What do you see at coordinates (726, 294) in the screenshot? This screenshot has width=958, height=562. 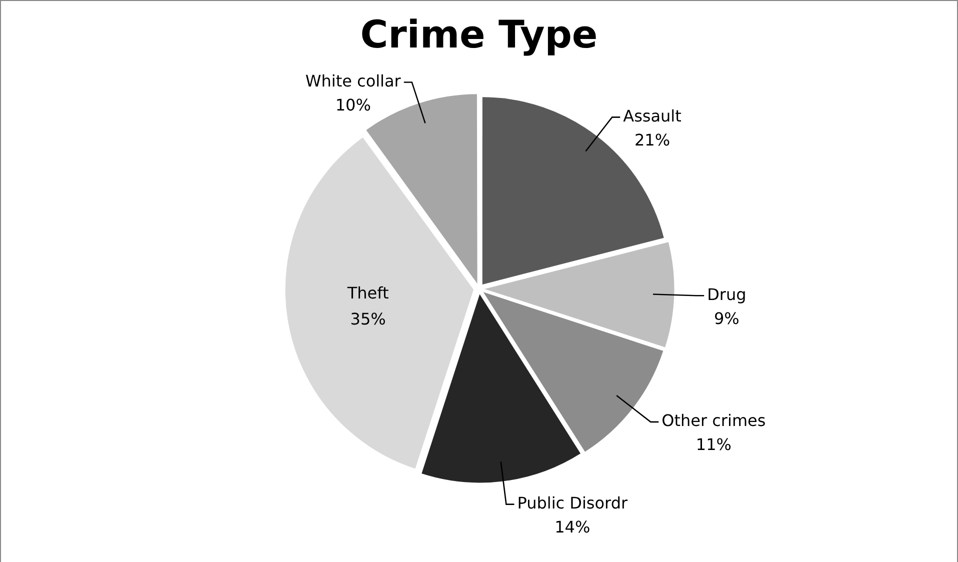 I see `slice-label: Drug` at bounding box center [726, 294].